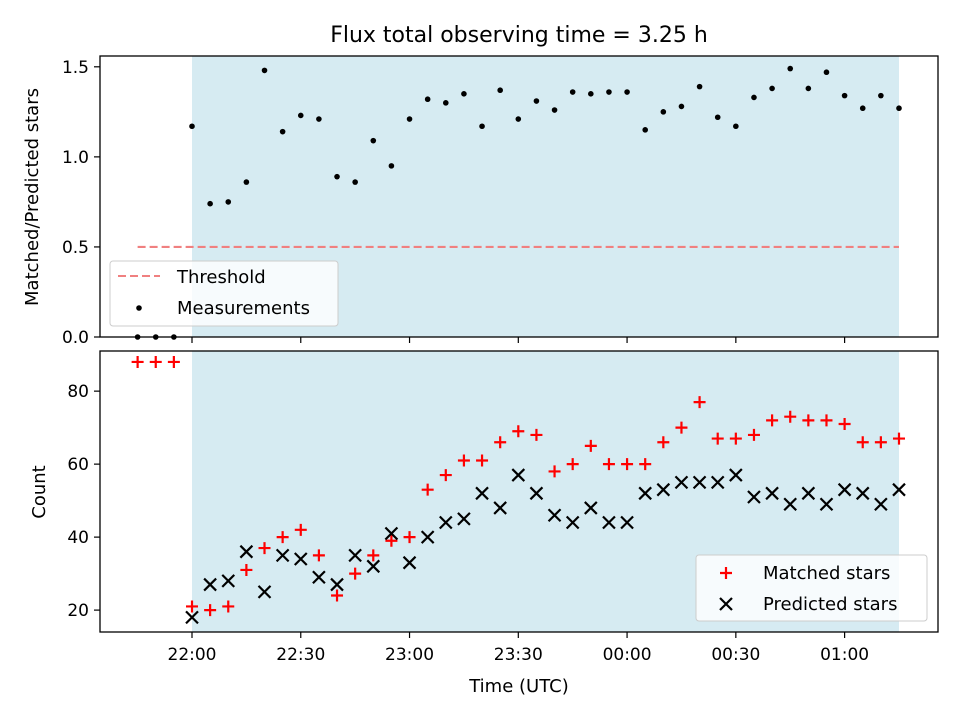 This screenshot has height=720, width=960. What do you see at coordinates (221, 277) in the screenshot?
I see `legend-threshold-label: Threshold` at bounding box center [221, 277].